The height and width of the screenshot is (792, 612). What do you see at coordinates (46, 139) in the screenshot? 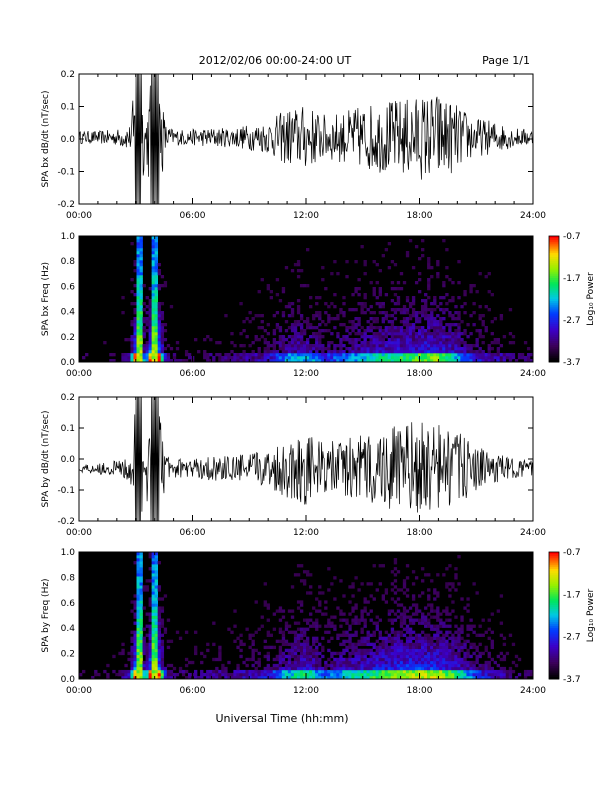
I see `y-axis-label: SPA bx dB/dt (nT/sec)` at bounding box center [46, 139].